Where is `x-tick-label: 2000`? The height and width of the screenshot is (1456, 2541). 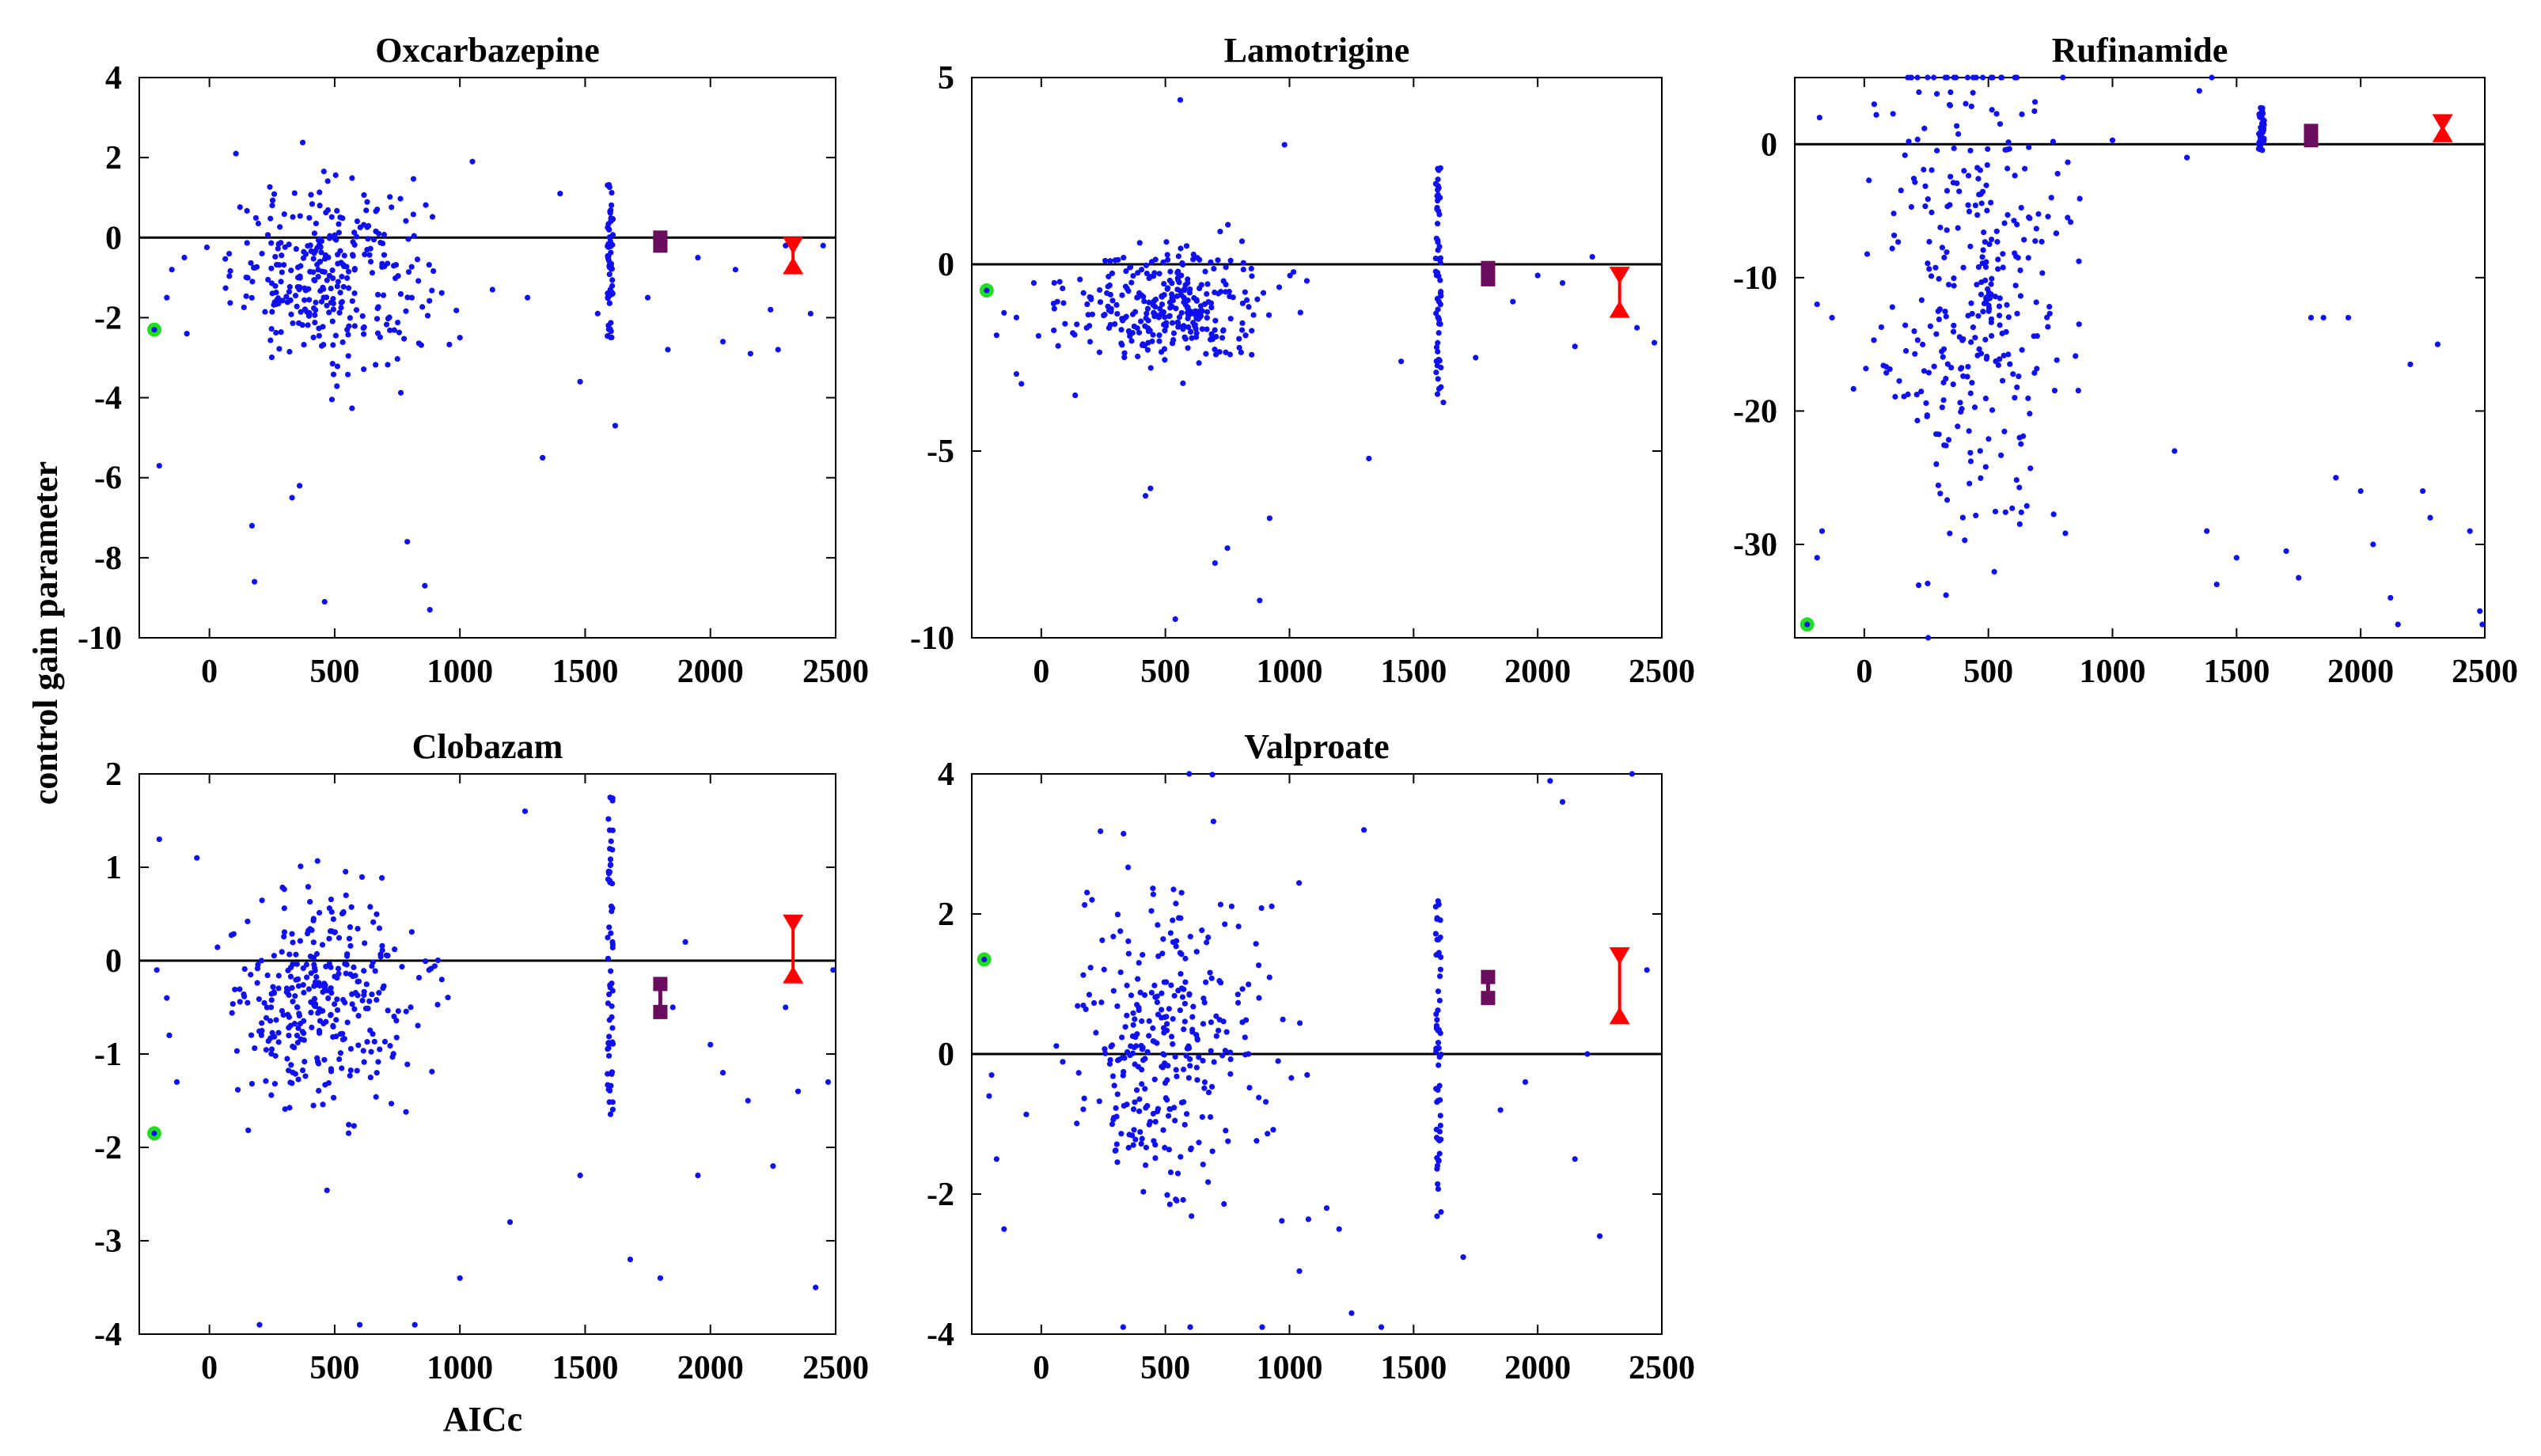
x-tick-label: 2000 is located at coordinates (1537, 1368).